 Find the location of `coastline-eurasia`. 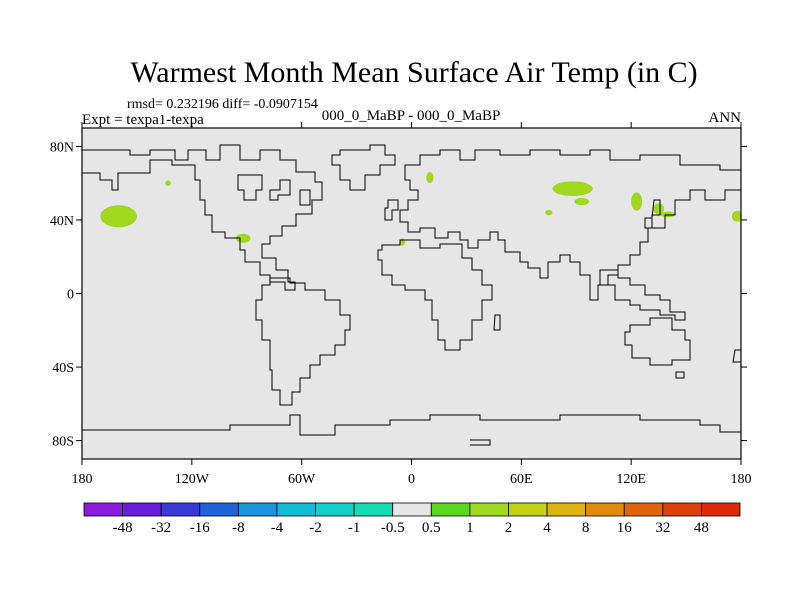

coastline-eurasia is located at coordinates (570, 225).